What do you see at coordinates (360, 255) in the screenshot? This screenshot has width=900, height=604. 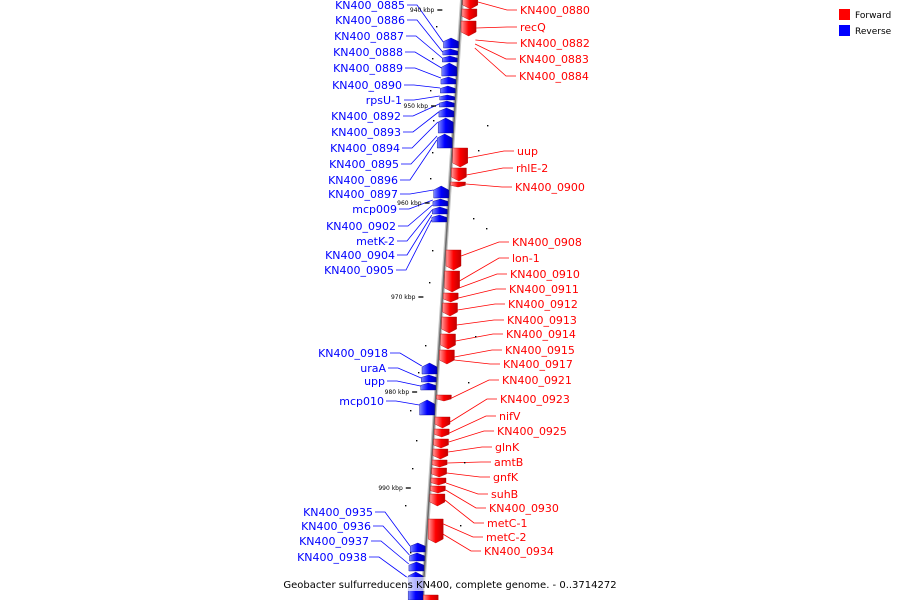 I see `reverse-gene-label: KN400_0904` at bounding box center [360, 255].